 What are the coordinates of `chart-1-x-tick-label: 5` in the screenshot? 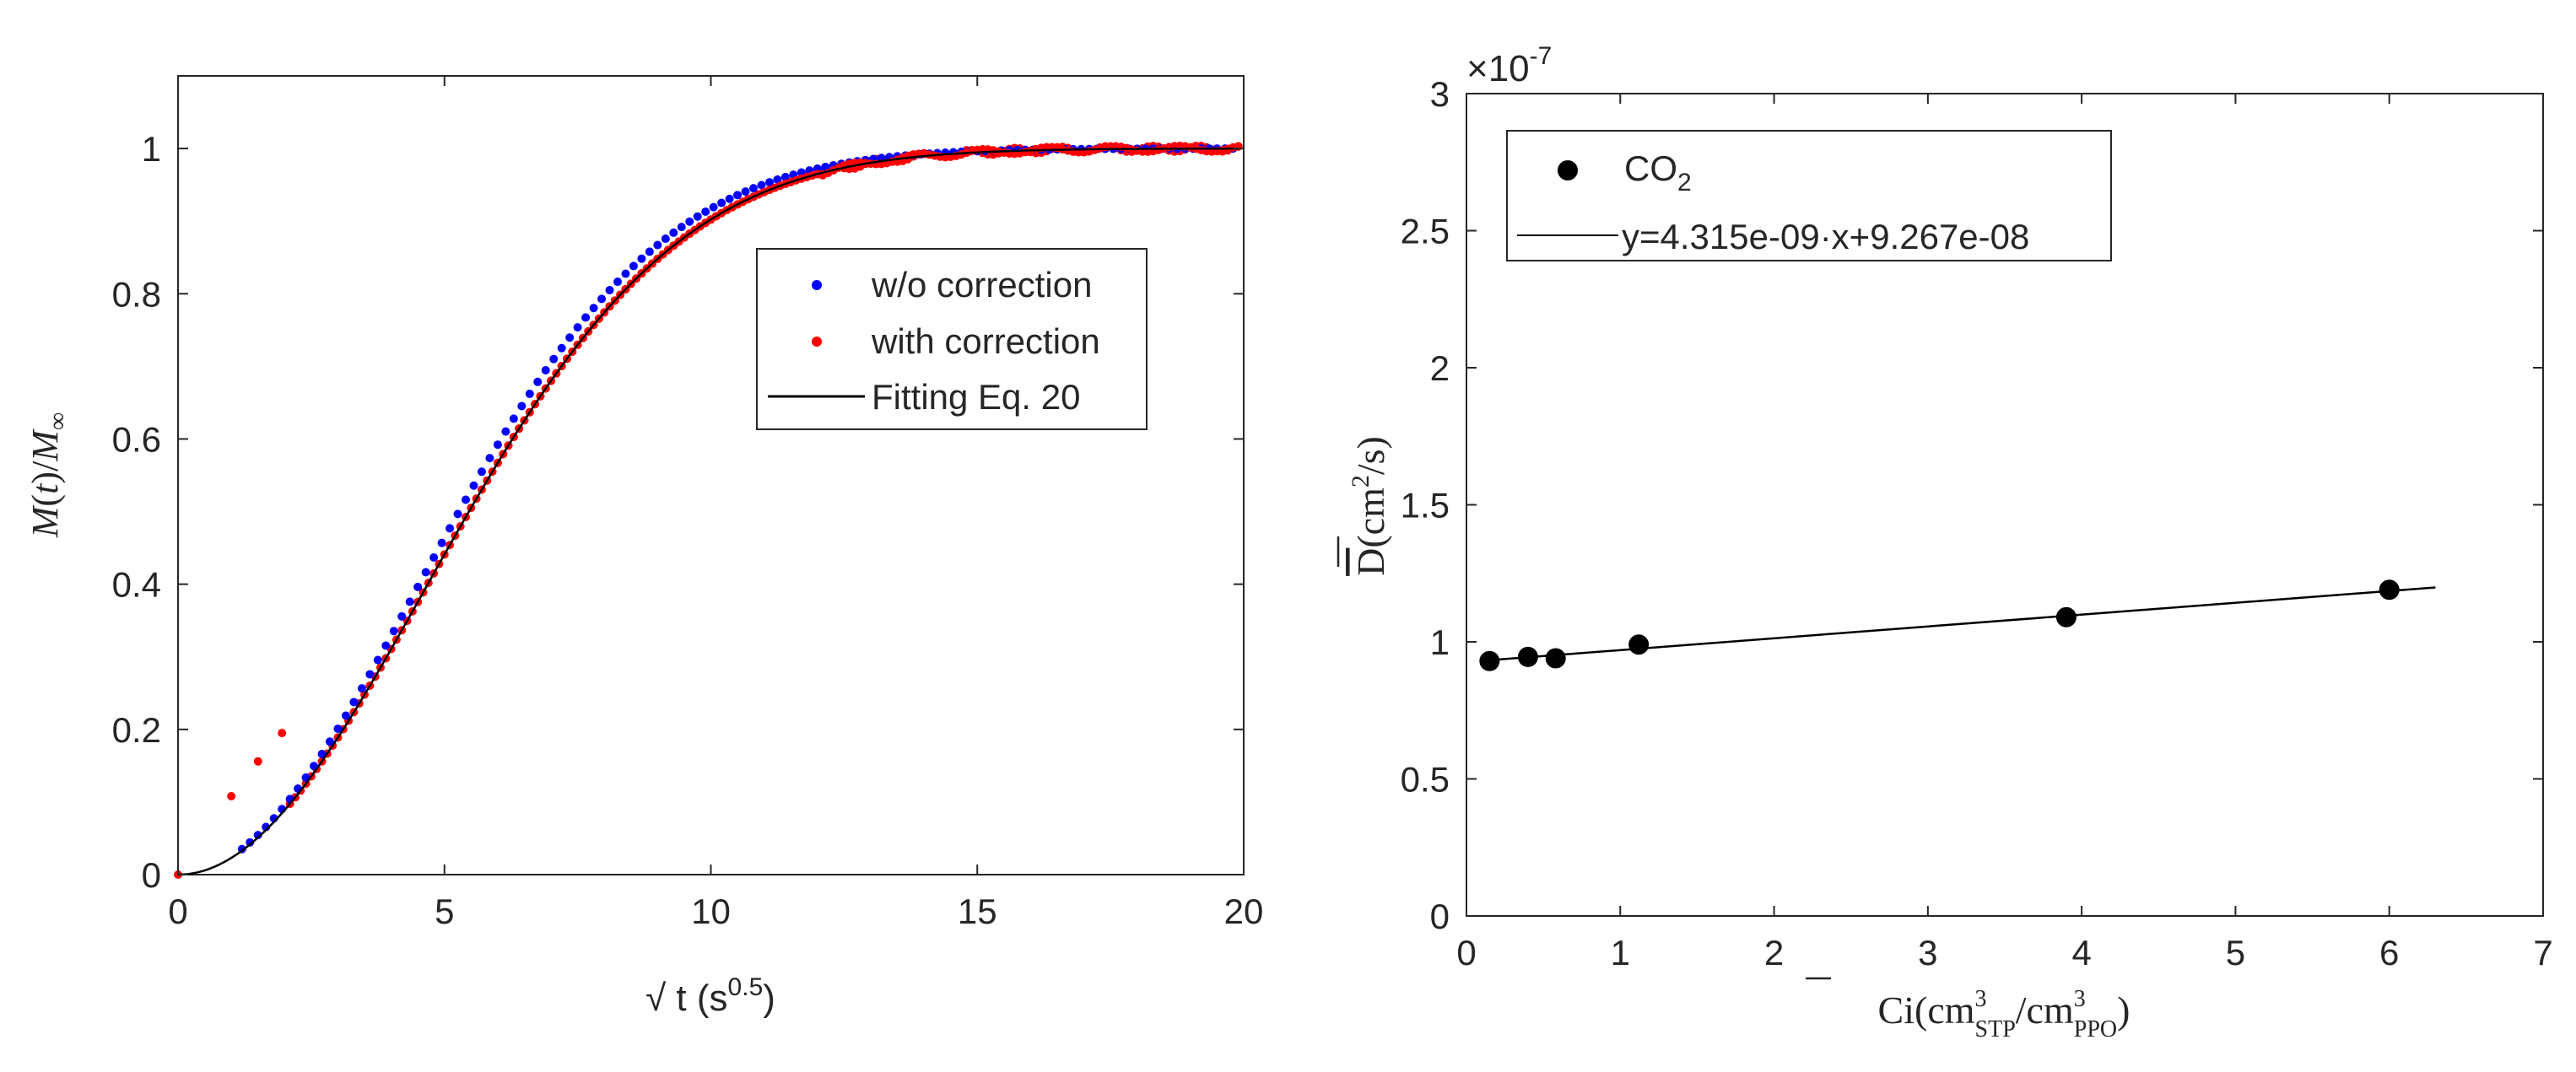 It's located at (444, 911).